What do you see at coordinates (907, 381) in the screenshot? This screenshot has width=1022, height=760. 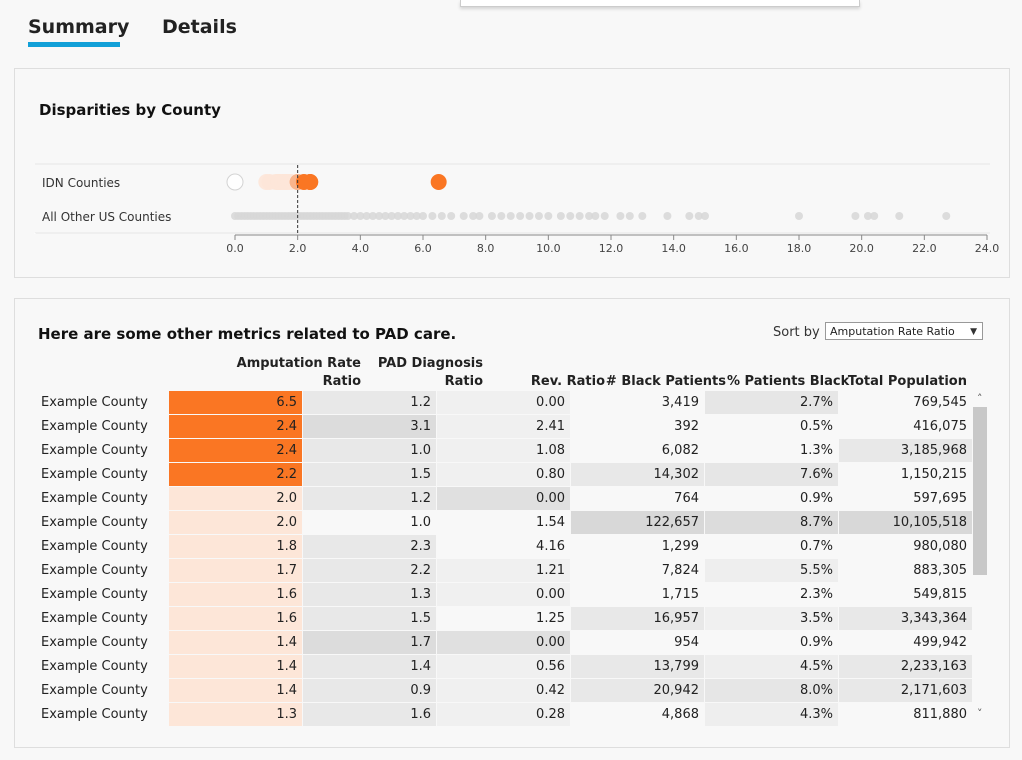 I see `col-total-pop: Total Population` at bounding box center [907, 381].